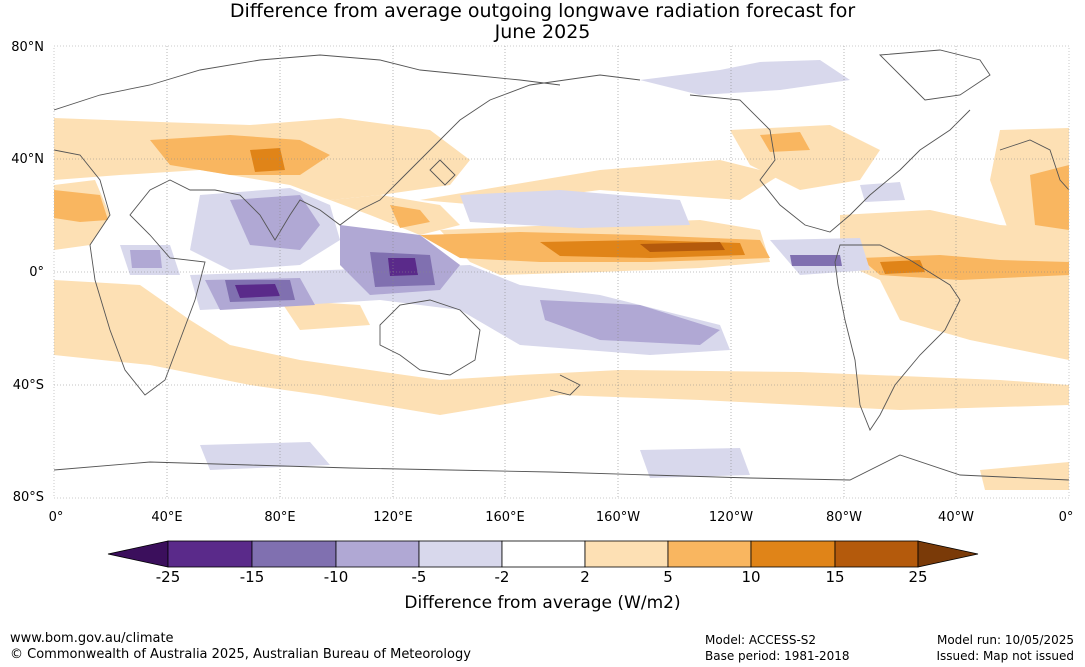  I want to click on lat-label-40s: 40°S, so click(28, 385).